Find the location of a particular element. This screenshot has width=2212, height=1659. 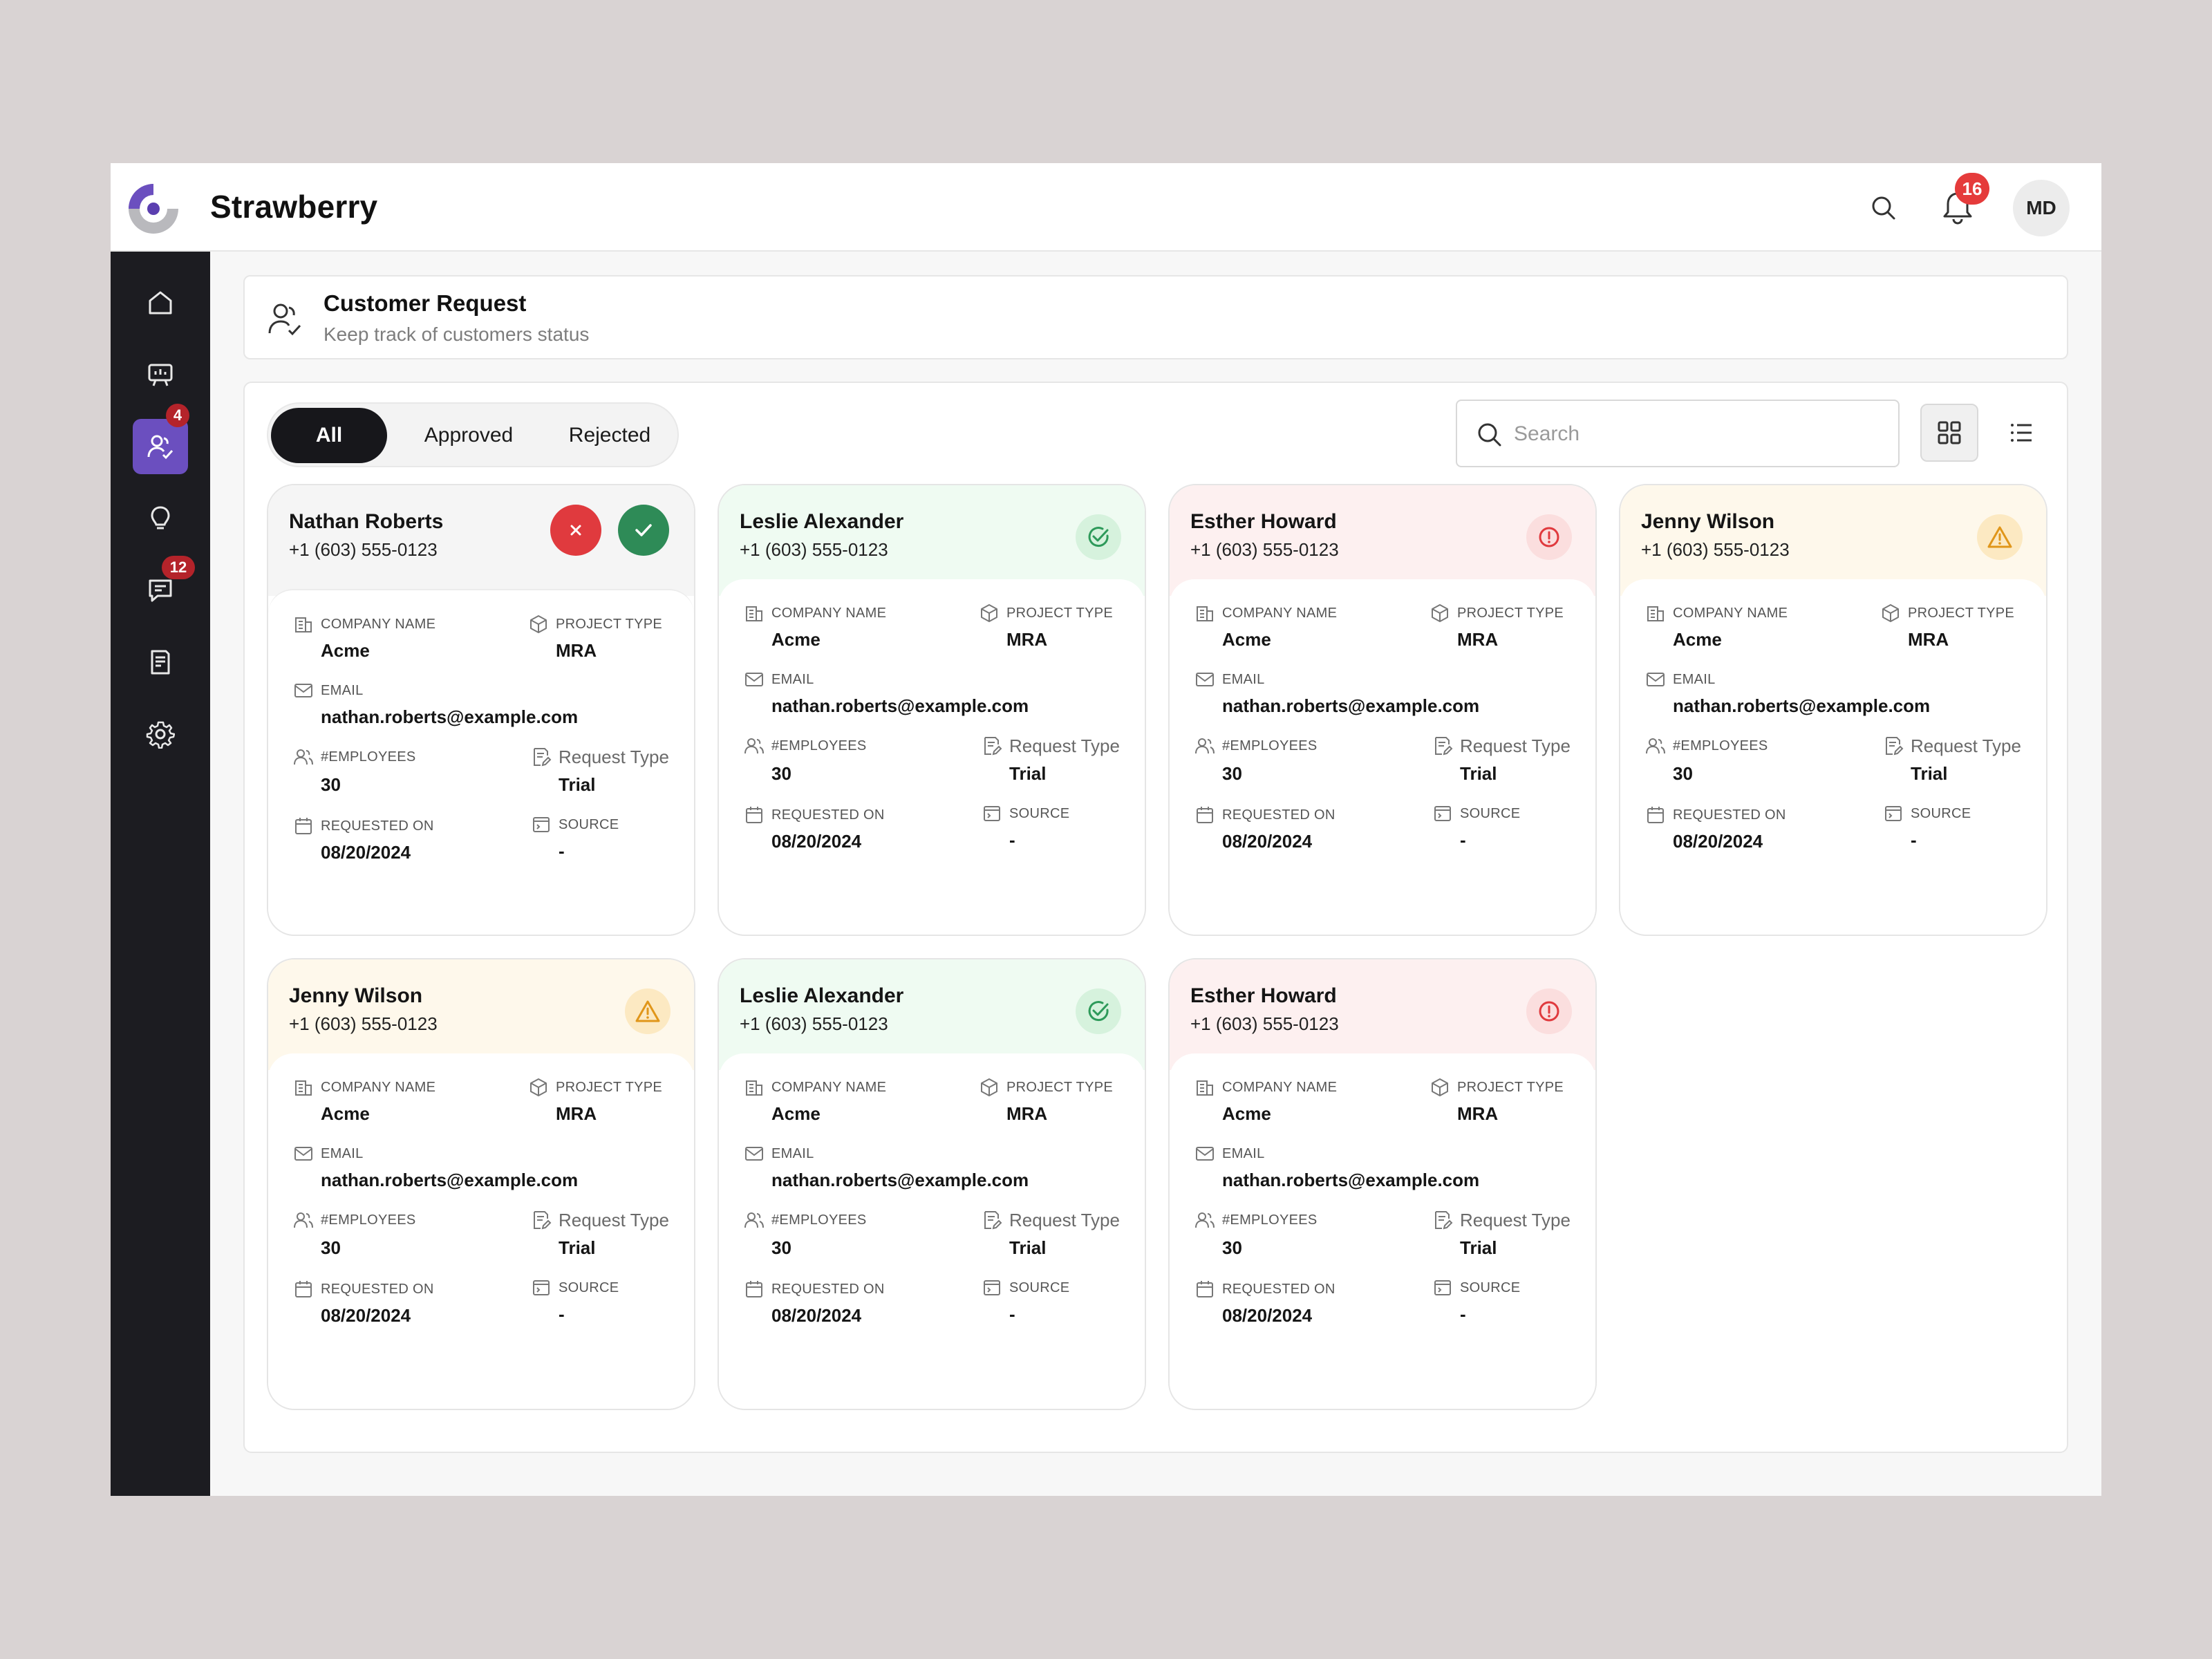

approve-button is located at coordinates (643, 530).